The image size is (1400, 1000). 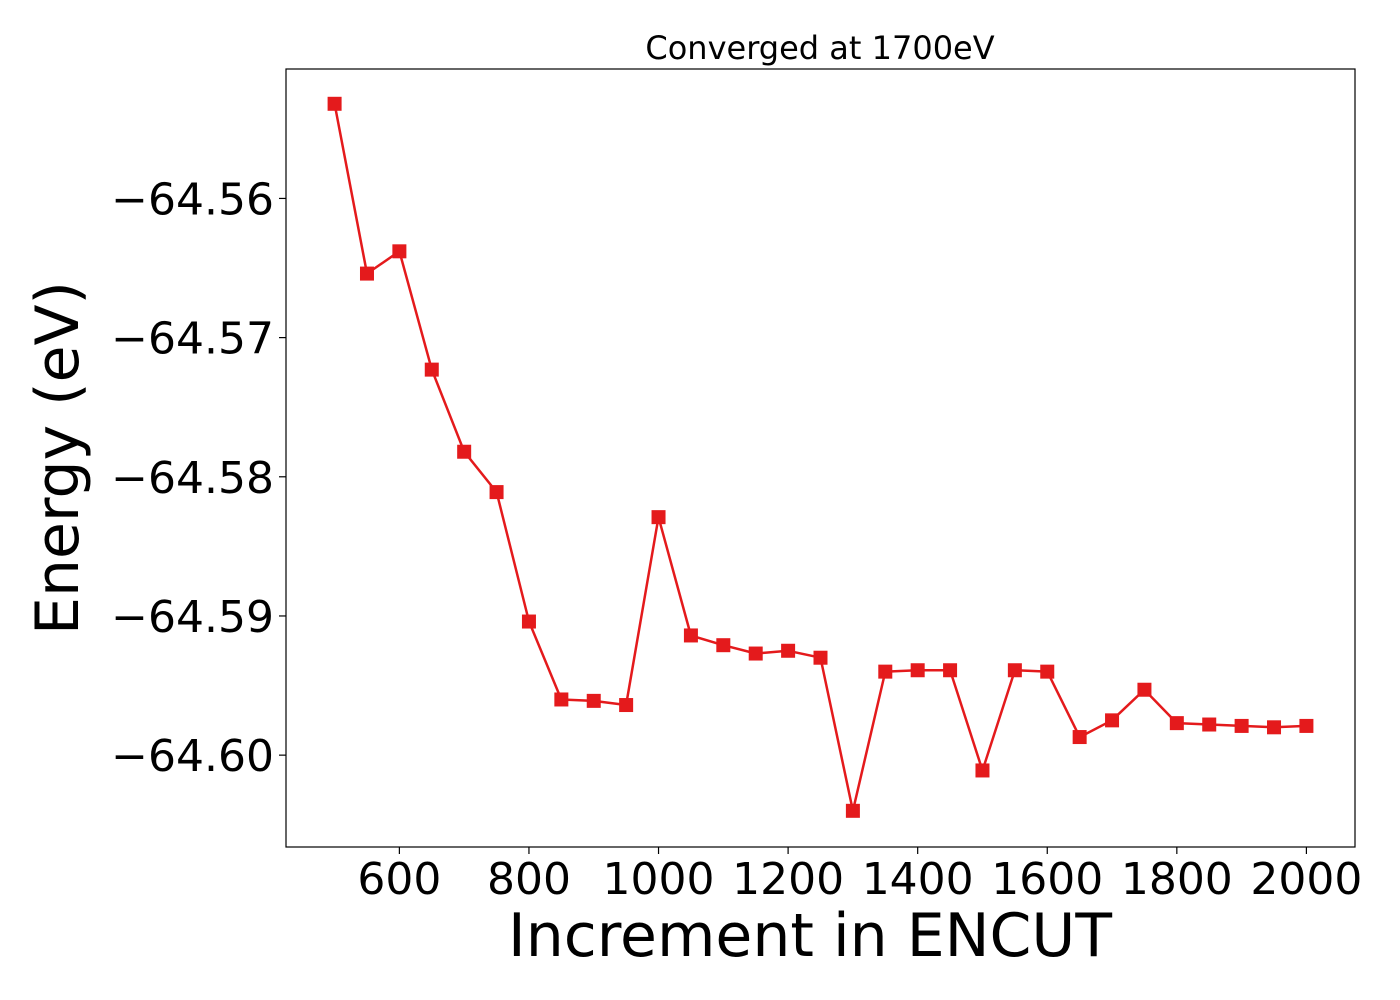 I want to click on x-axis-label: Increment in ENCUT, so click(x=810, y=936).